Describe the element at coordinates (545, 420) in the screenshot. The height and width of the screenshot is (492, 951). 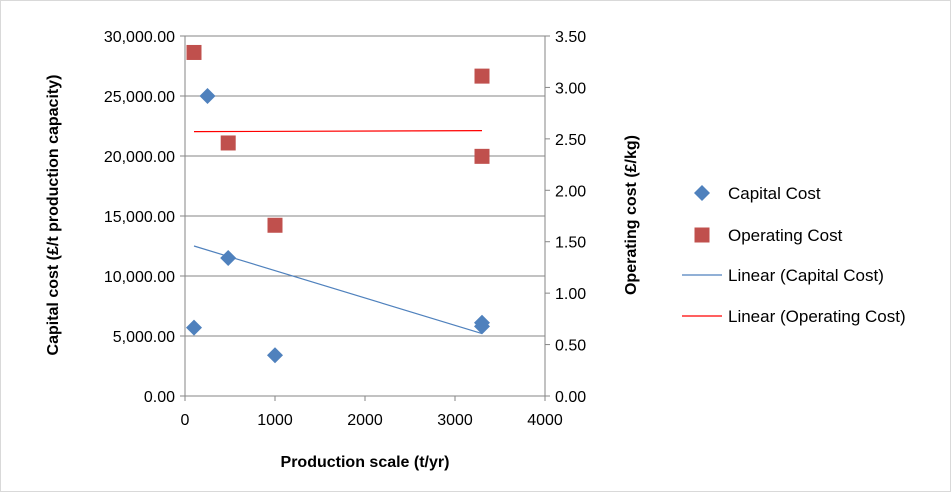
I see `x-tick-label: 4000` at that location.